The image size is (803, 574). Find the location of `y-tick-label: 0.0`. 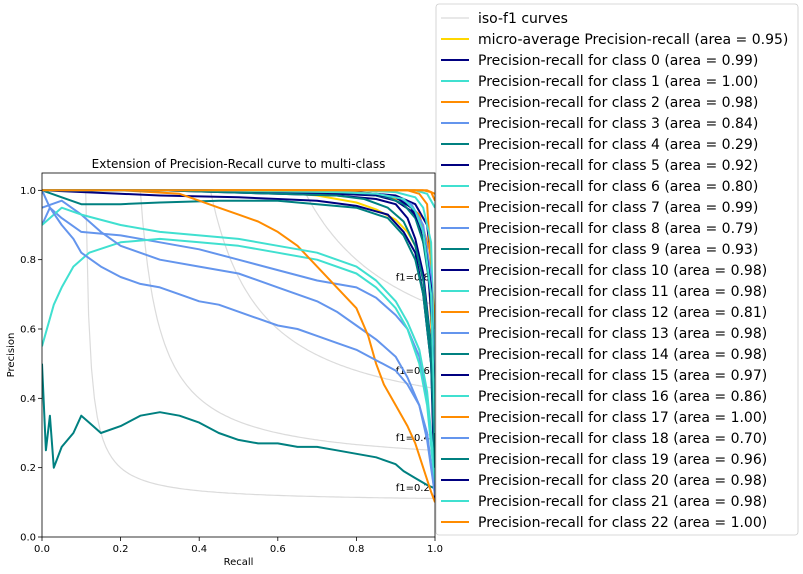

y-tick-label: 0.0 is located at coordinates (28, 538).